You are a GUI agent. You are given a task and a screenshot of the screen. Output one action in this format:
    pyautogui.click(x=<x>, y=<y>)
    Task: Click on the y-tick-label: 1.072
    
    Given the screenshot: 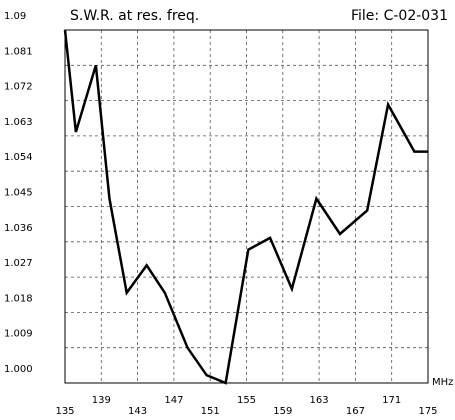 What is the action you would take?
    pyautogui.click(x=18, y=87)
    